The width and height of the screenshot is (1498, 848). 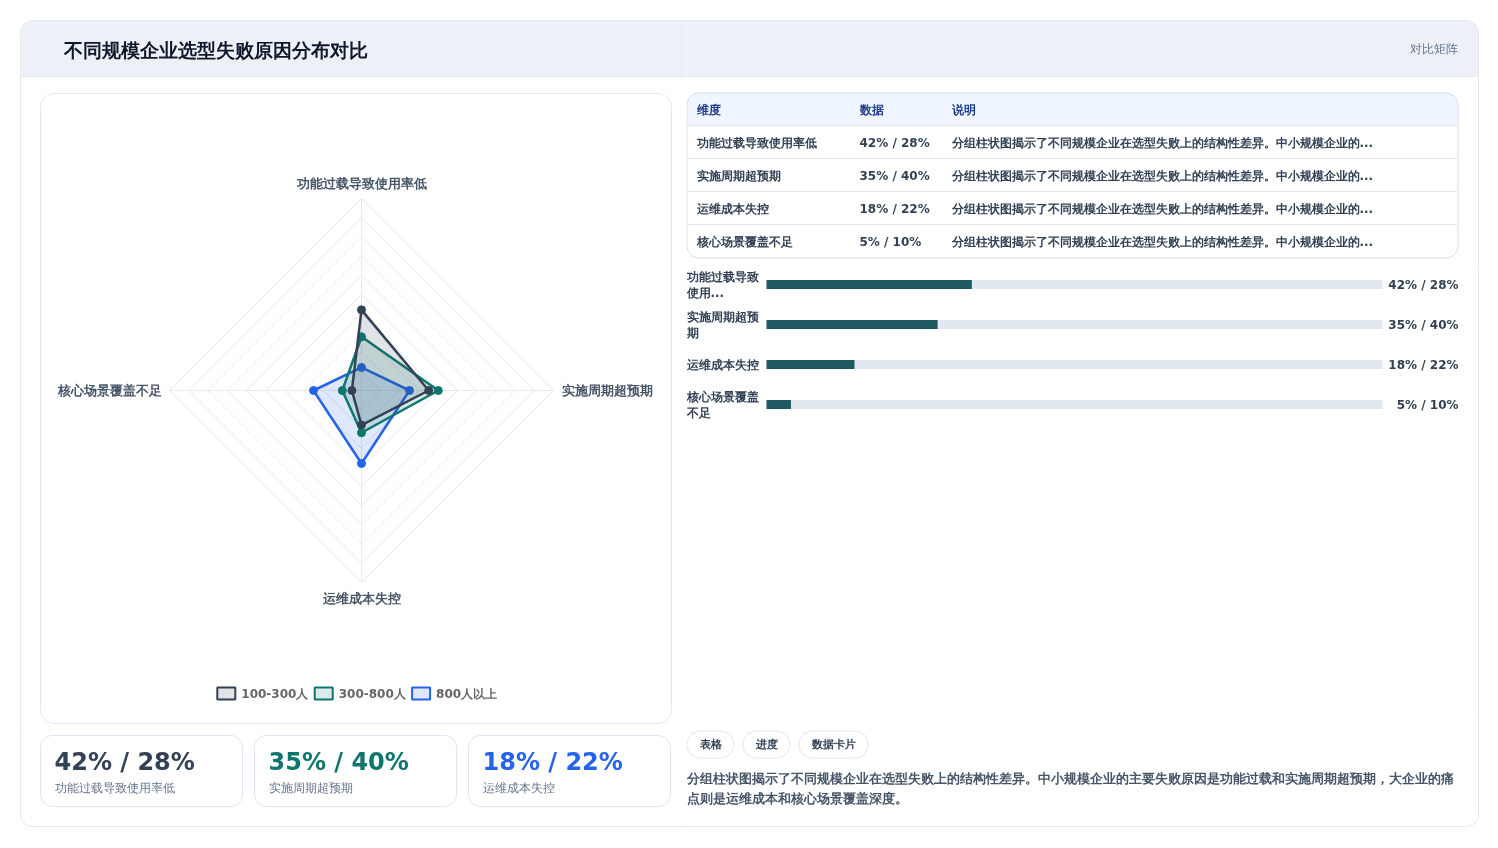 What do you see at coordinates (722, 324) in the screenshot?
I see `y-tick-label: 实施周期超预期` at bounding box center [722, 324].